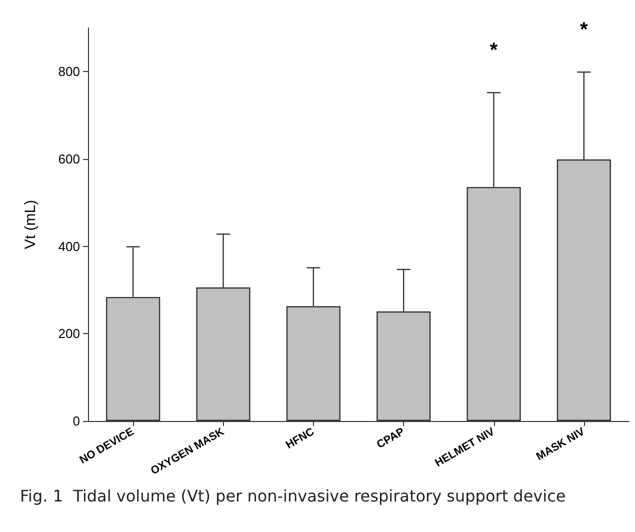  Describe the element at coordinates (69, 72) in the screenshot. I see `y-tick-label: 800` at that location.